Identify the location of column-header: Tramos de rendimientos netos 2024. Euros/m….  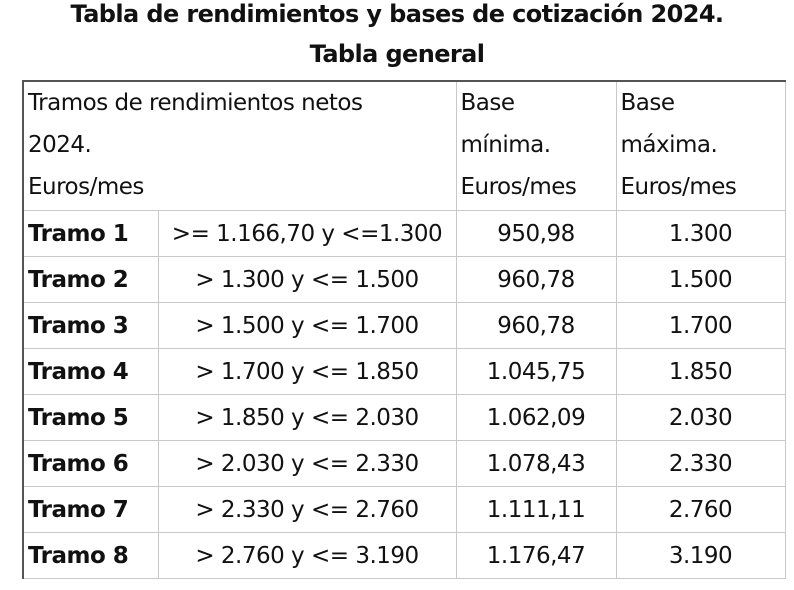
(239, 145).